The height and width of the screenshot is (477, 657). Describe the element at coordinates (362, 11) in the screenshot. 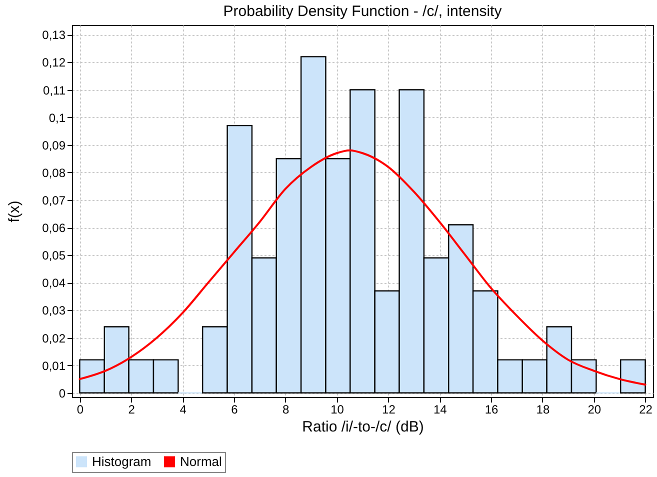

I see `chart-title: Probability Density Function - /c/, intensity` at that location.